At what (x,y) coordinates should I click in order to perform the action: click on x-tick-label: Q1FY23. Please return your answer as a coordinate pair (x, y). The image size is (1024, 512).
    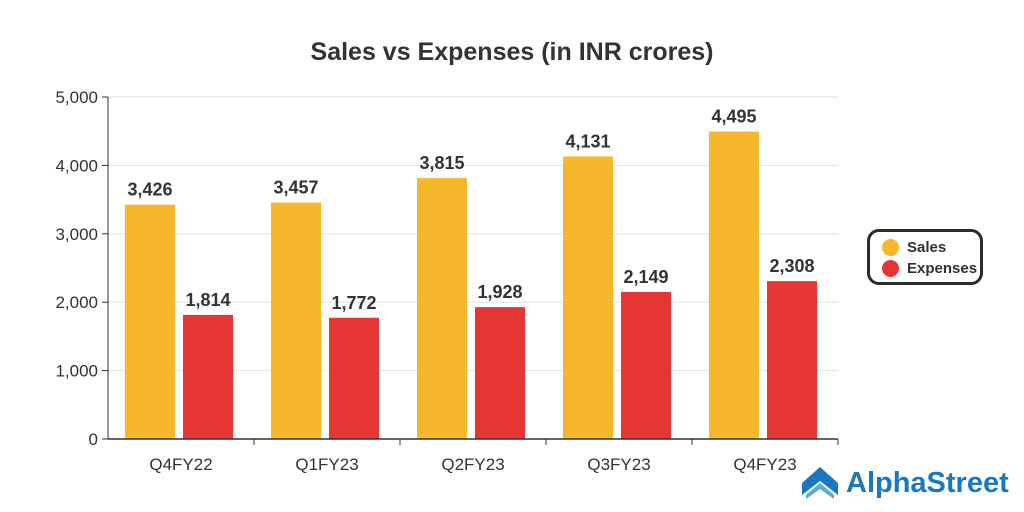
    Looking at the image, I should click on (326, 464).